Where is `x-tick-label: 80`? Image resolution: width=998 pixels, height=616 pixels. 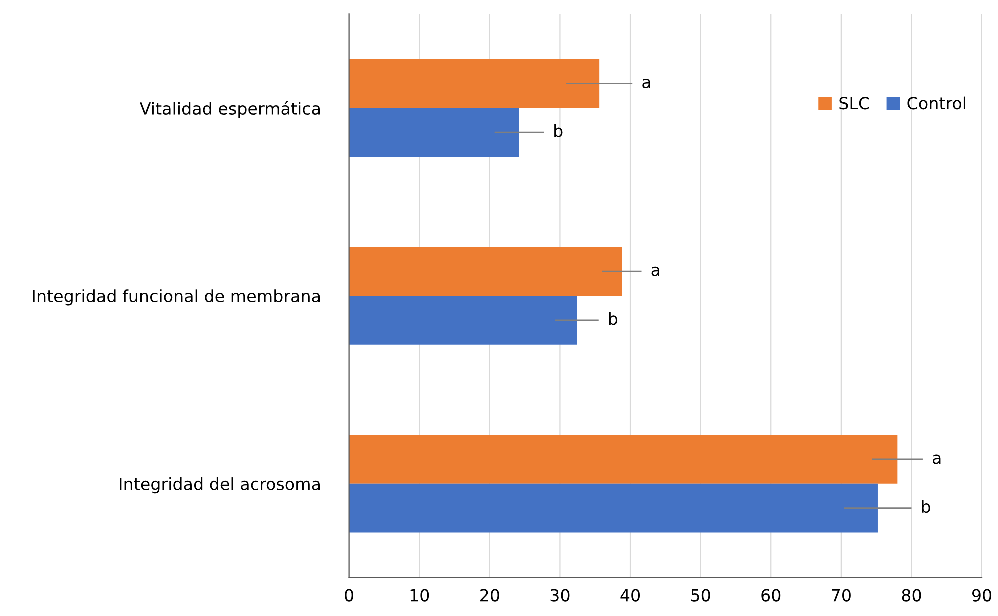 x-tick-label: 80 is located at coordinates (912, 595).